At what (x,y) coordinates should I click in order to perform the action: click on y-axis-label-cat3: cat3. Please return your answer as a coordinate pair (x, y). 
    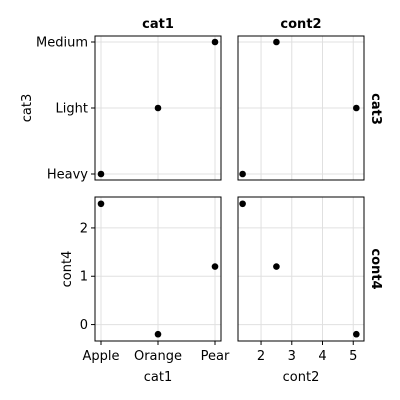
    Looking at the image, I should click on (27, 108).